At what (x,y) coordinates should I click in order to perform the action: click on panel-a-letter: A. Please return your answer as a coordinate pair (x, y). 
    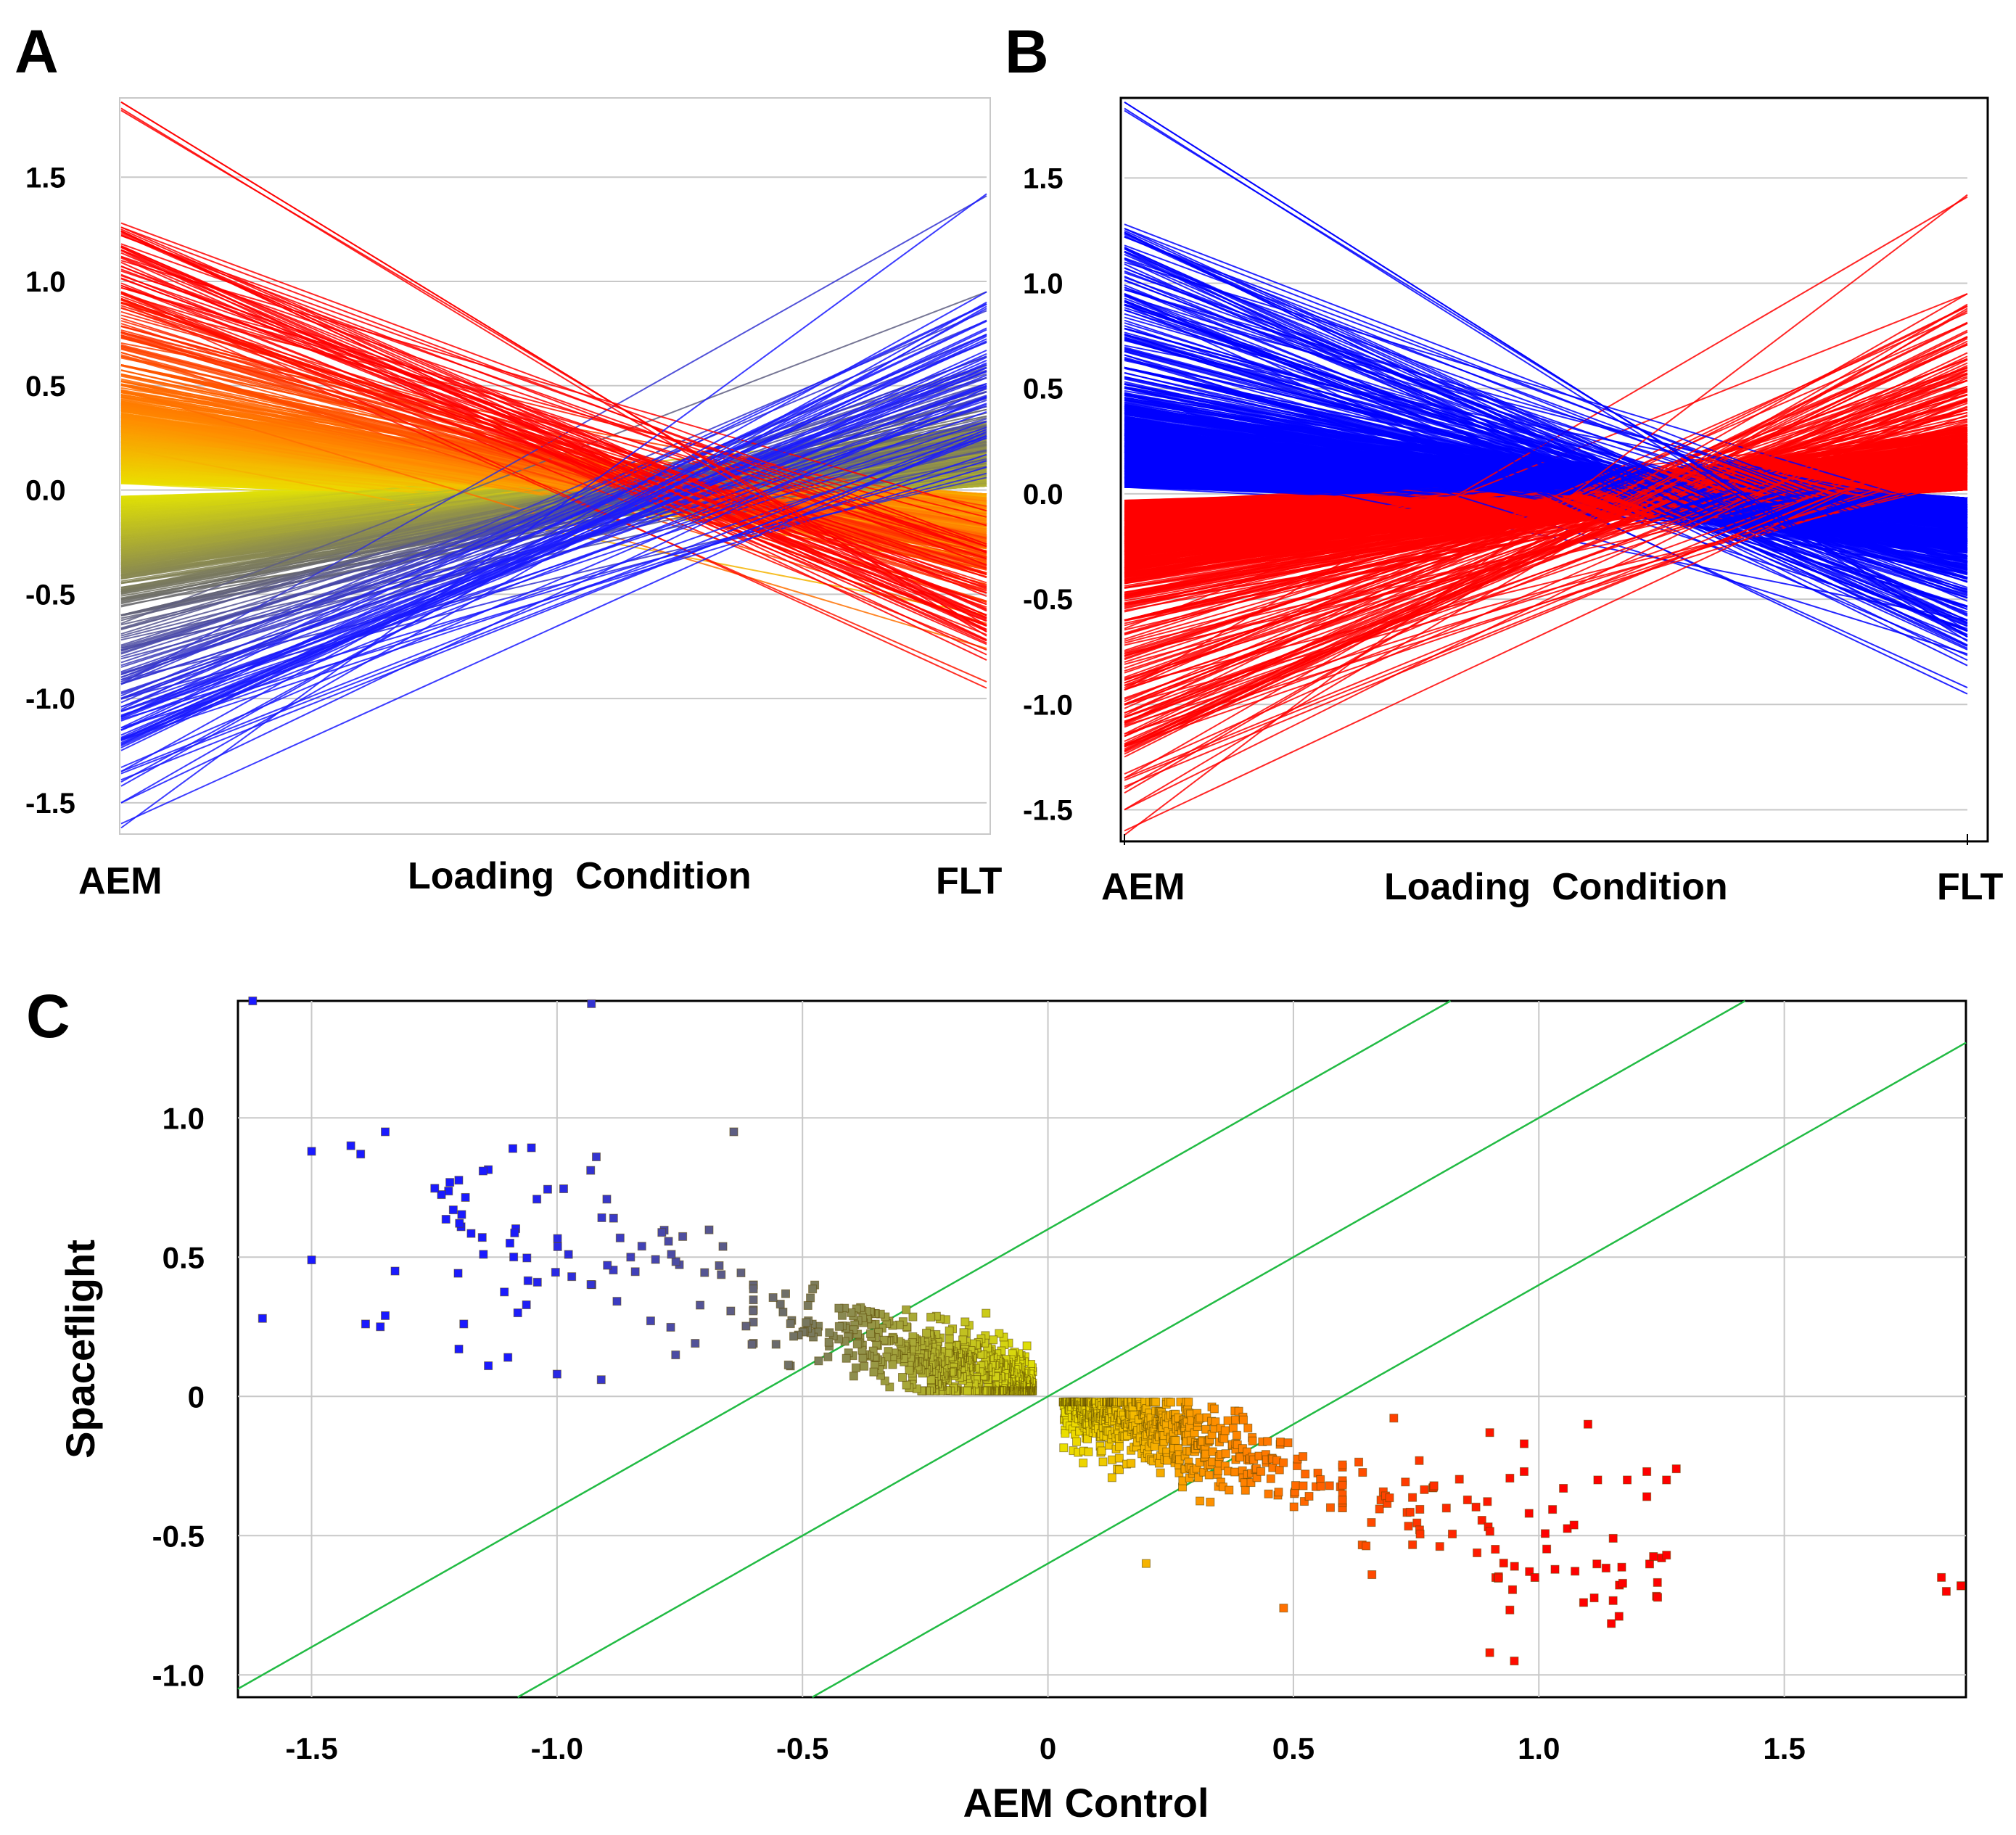
    Looking at the image, I should click on (37, 51).